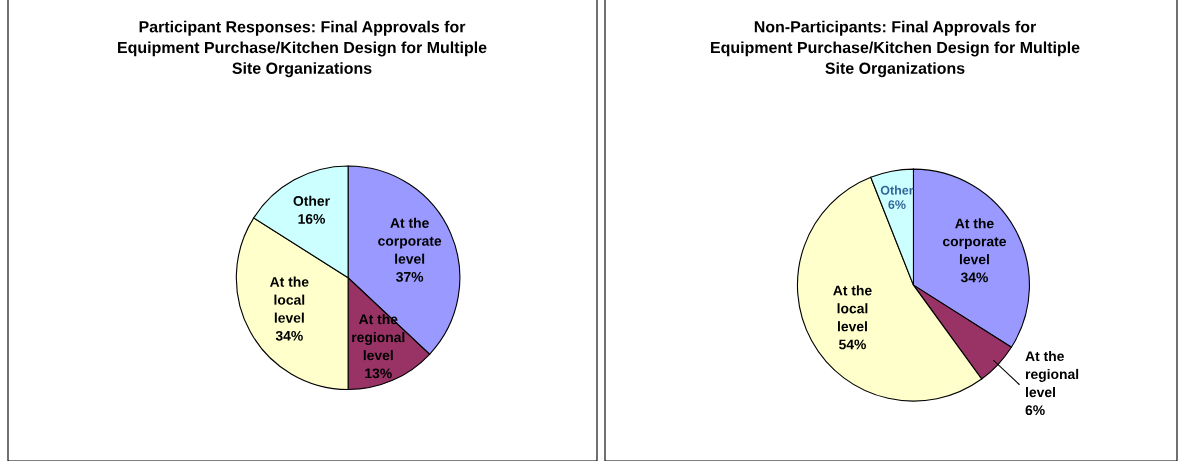  Describe the element at coordinates (378, 373) in the screenshot. I see `data-label: 13%` at that location.